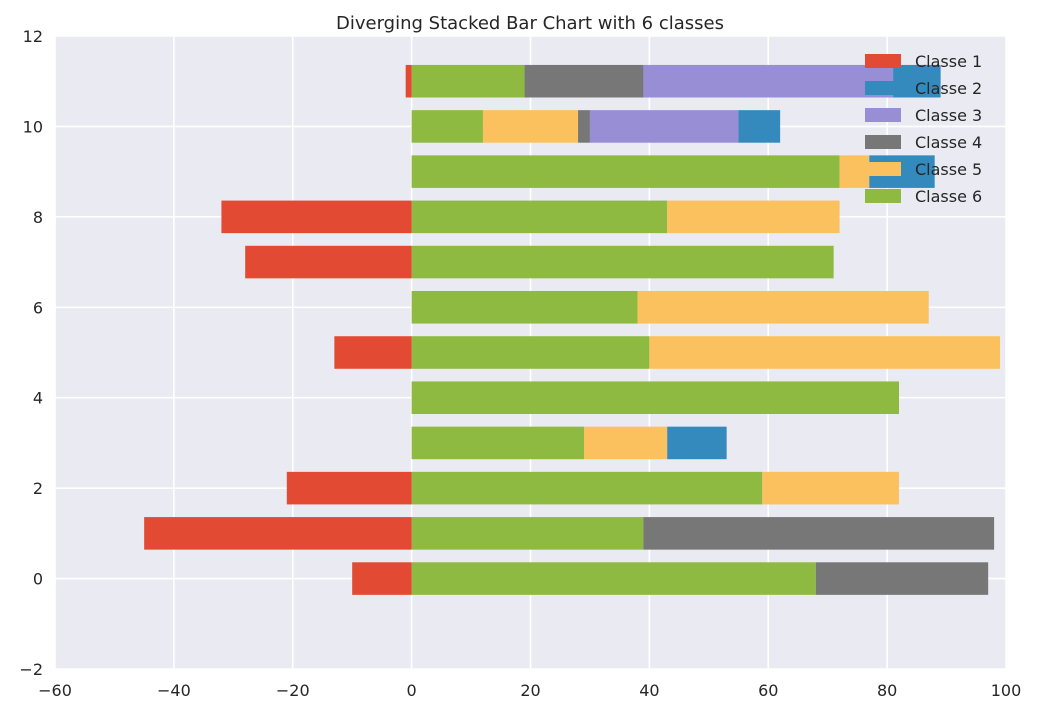 The height and width of the screenshot is (715, 1040). Describe the element at coordinates (1006, 690) in the screenshot. I see `x-tick-label: 100` at that location.